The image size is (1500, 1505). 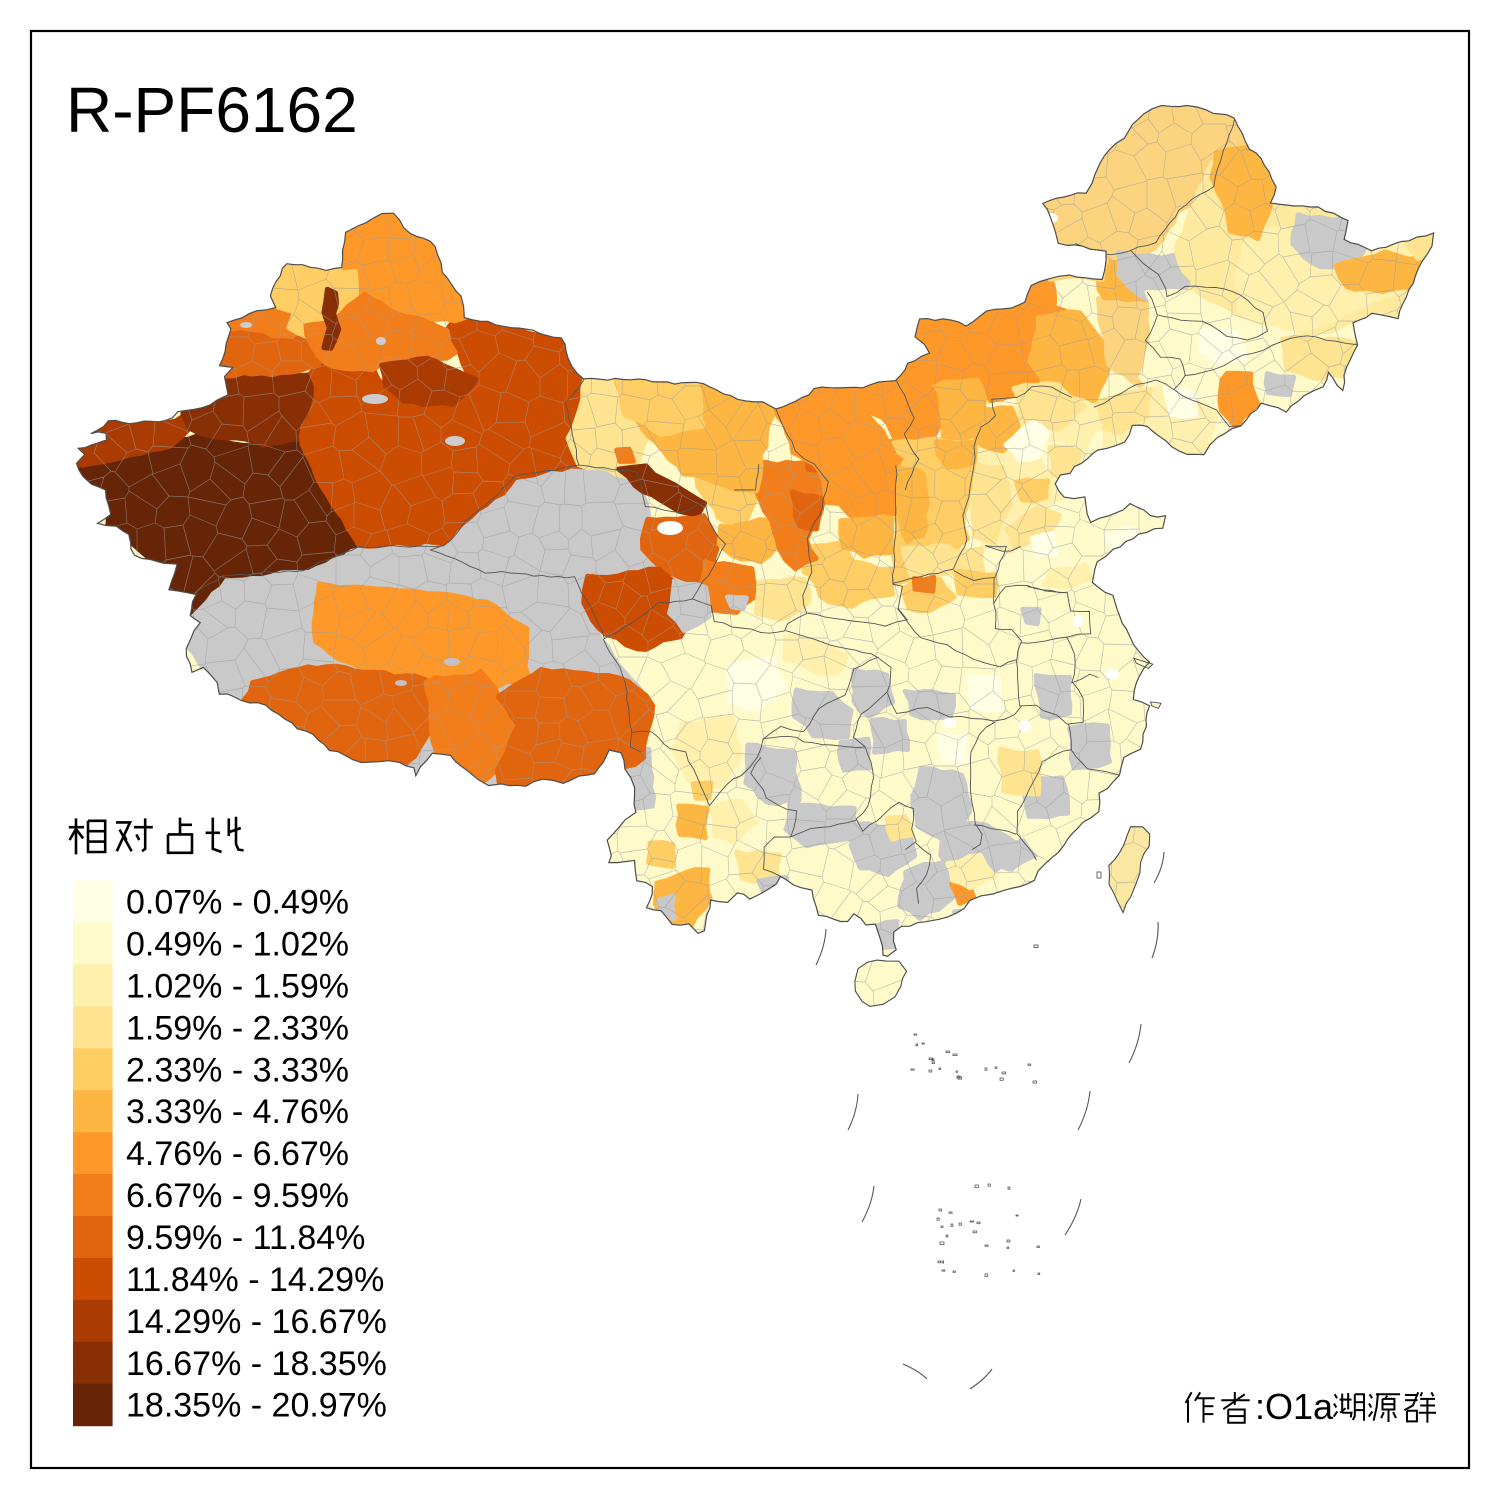 What do you see at coordinates (256, 1364) in the screenshot?
I see `svg-text: 16.67% - 18.35%` at bounding box center [256, 1364].